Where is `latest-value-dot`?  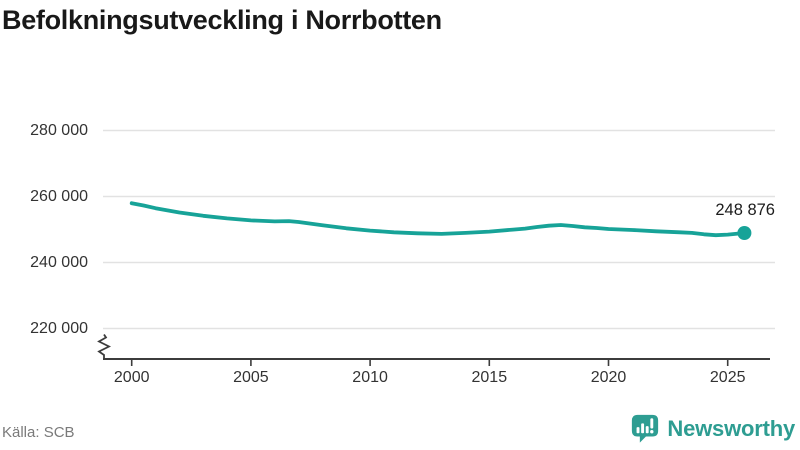
latest-value-dot is located at coordinates (744, 233).